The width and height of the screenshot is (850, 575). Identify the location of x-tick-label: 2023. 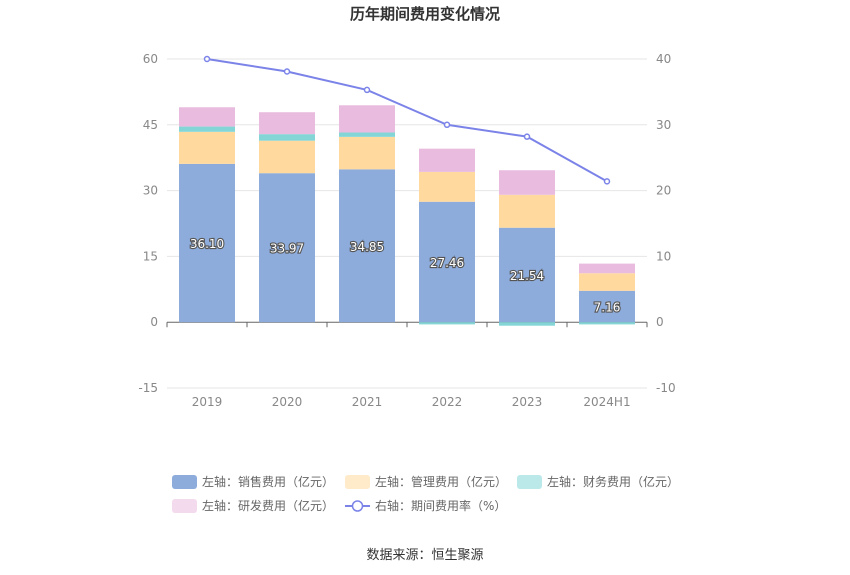
(527, 402).